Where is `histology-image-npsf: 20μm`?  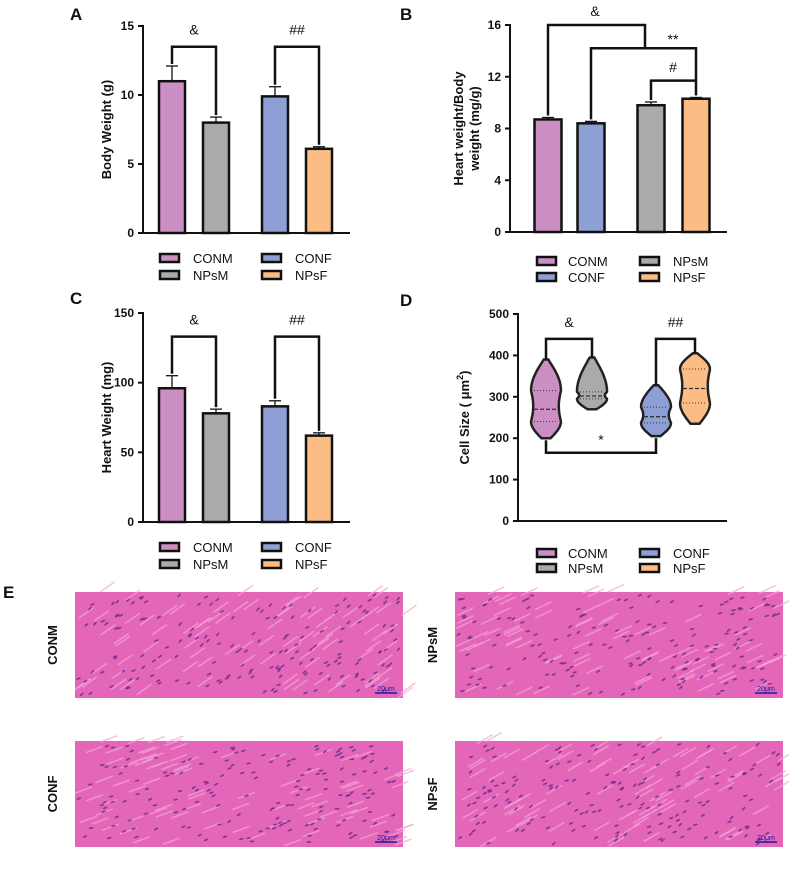
histology-image-npsf: 20μm is located at coordinates (622, 789).